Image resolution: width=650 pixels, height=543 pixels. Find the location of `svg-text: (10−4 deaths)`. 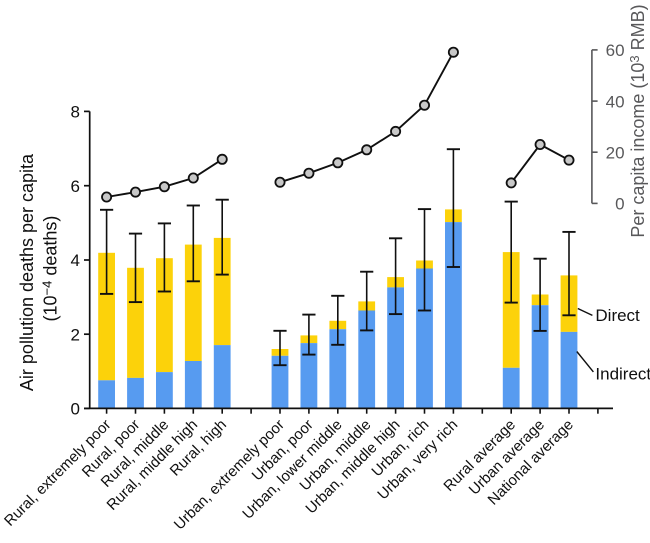

svg-text: (10−4 deaths) is located at coordinates (49, 269).